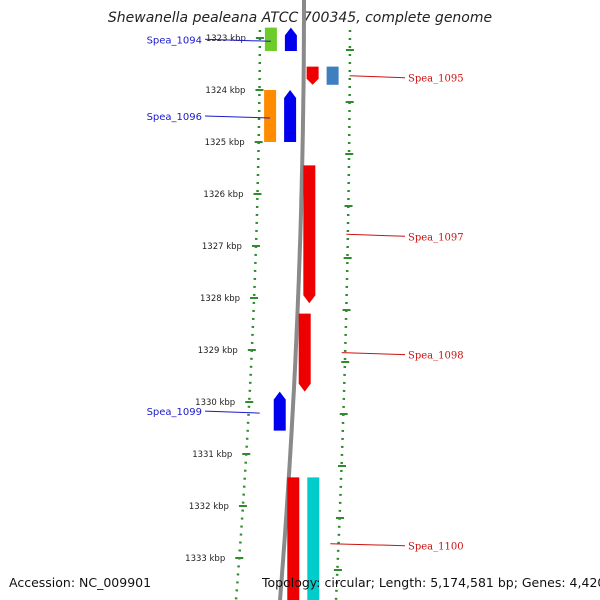 This screenshot has width=600, height=600. I want to click on gene-label: Spea_1098, so click(436, 356).